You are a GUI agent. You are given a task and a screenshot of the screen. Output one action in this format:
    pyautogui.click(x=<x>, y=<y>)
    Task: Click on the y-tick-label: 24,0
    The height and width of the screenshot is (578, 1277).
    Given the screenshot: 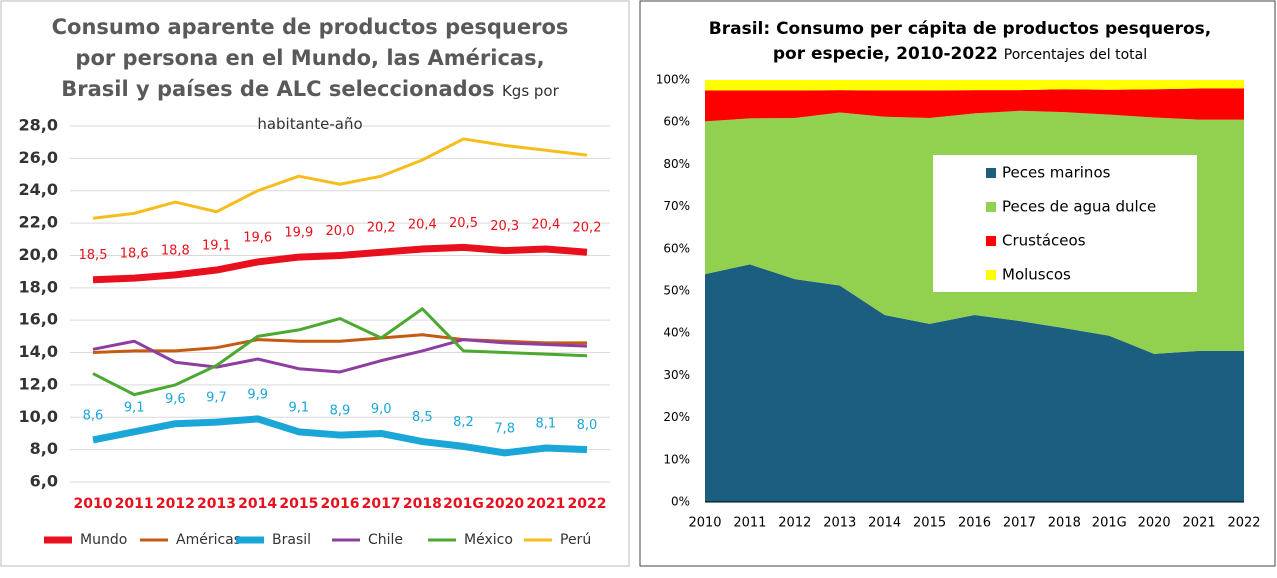 What is the action you would take?
    pyautogui.click(x=38, y=189)
    